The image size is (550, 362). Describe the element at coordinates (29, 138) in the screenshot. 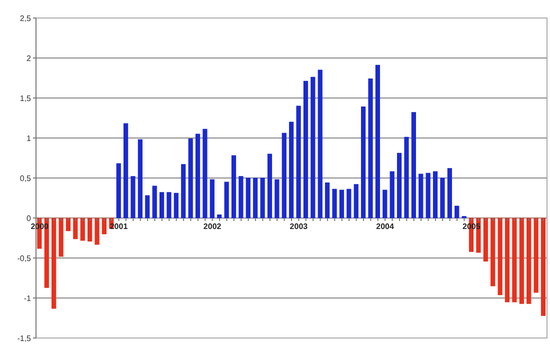

I see `y-tick-label: 1` at that location.